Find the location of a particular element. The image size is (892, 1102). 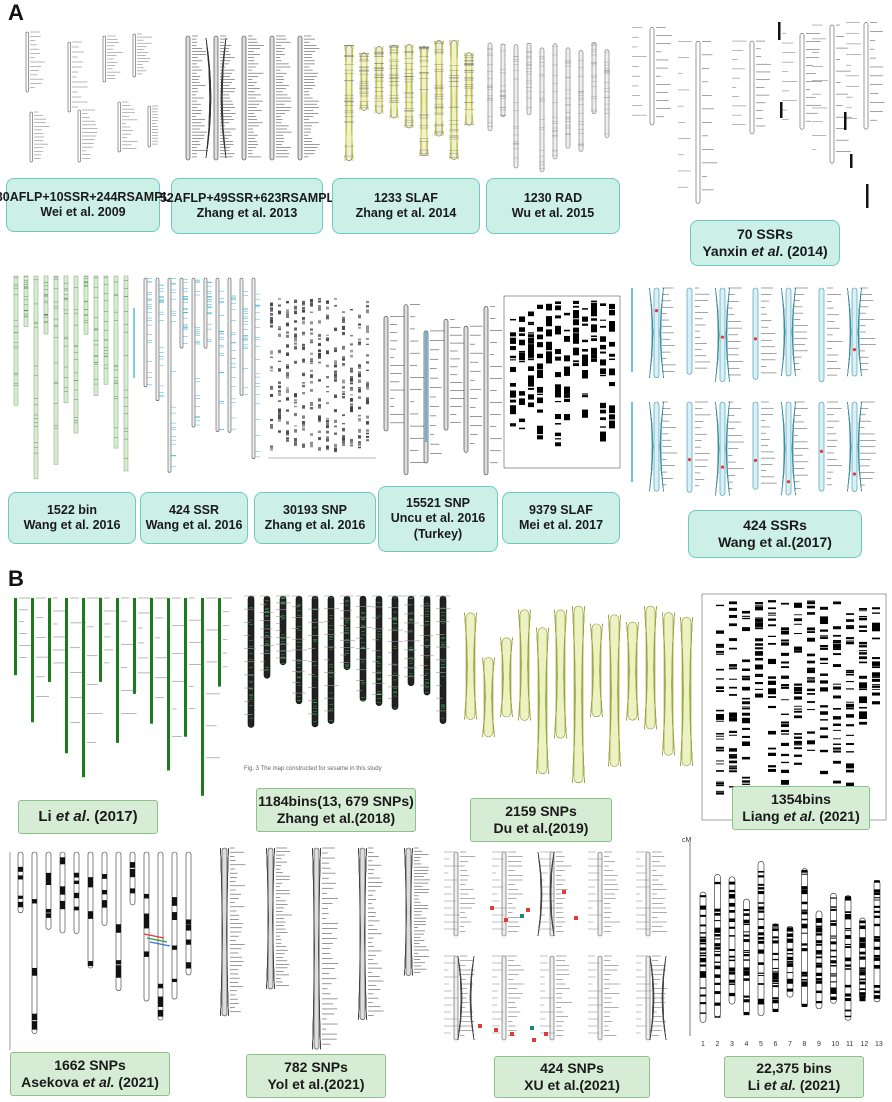

citation: Uncu et al. 2016 is located at coordinates (438, 518).